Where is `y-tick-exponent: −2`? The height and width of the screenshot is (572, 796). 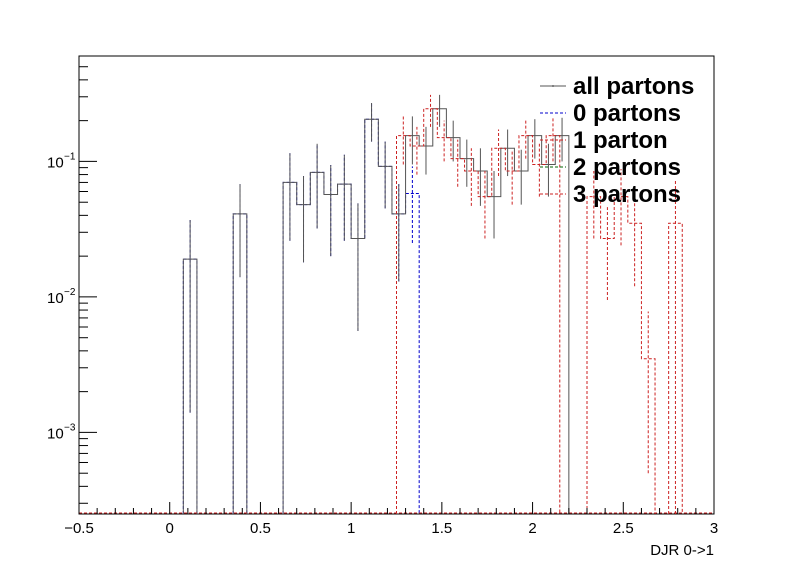 y-tick-exponent: −2 is located at coordinates (70, 292).